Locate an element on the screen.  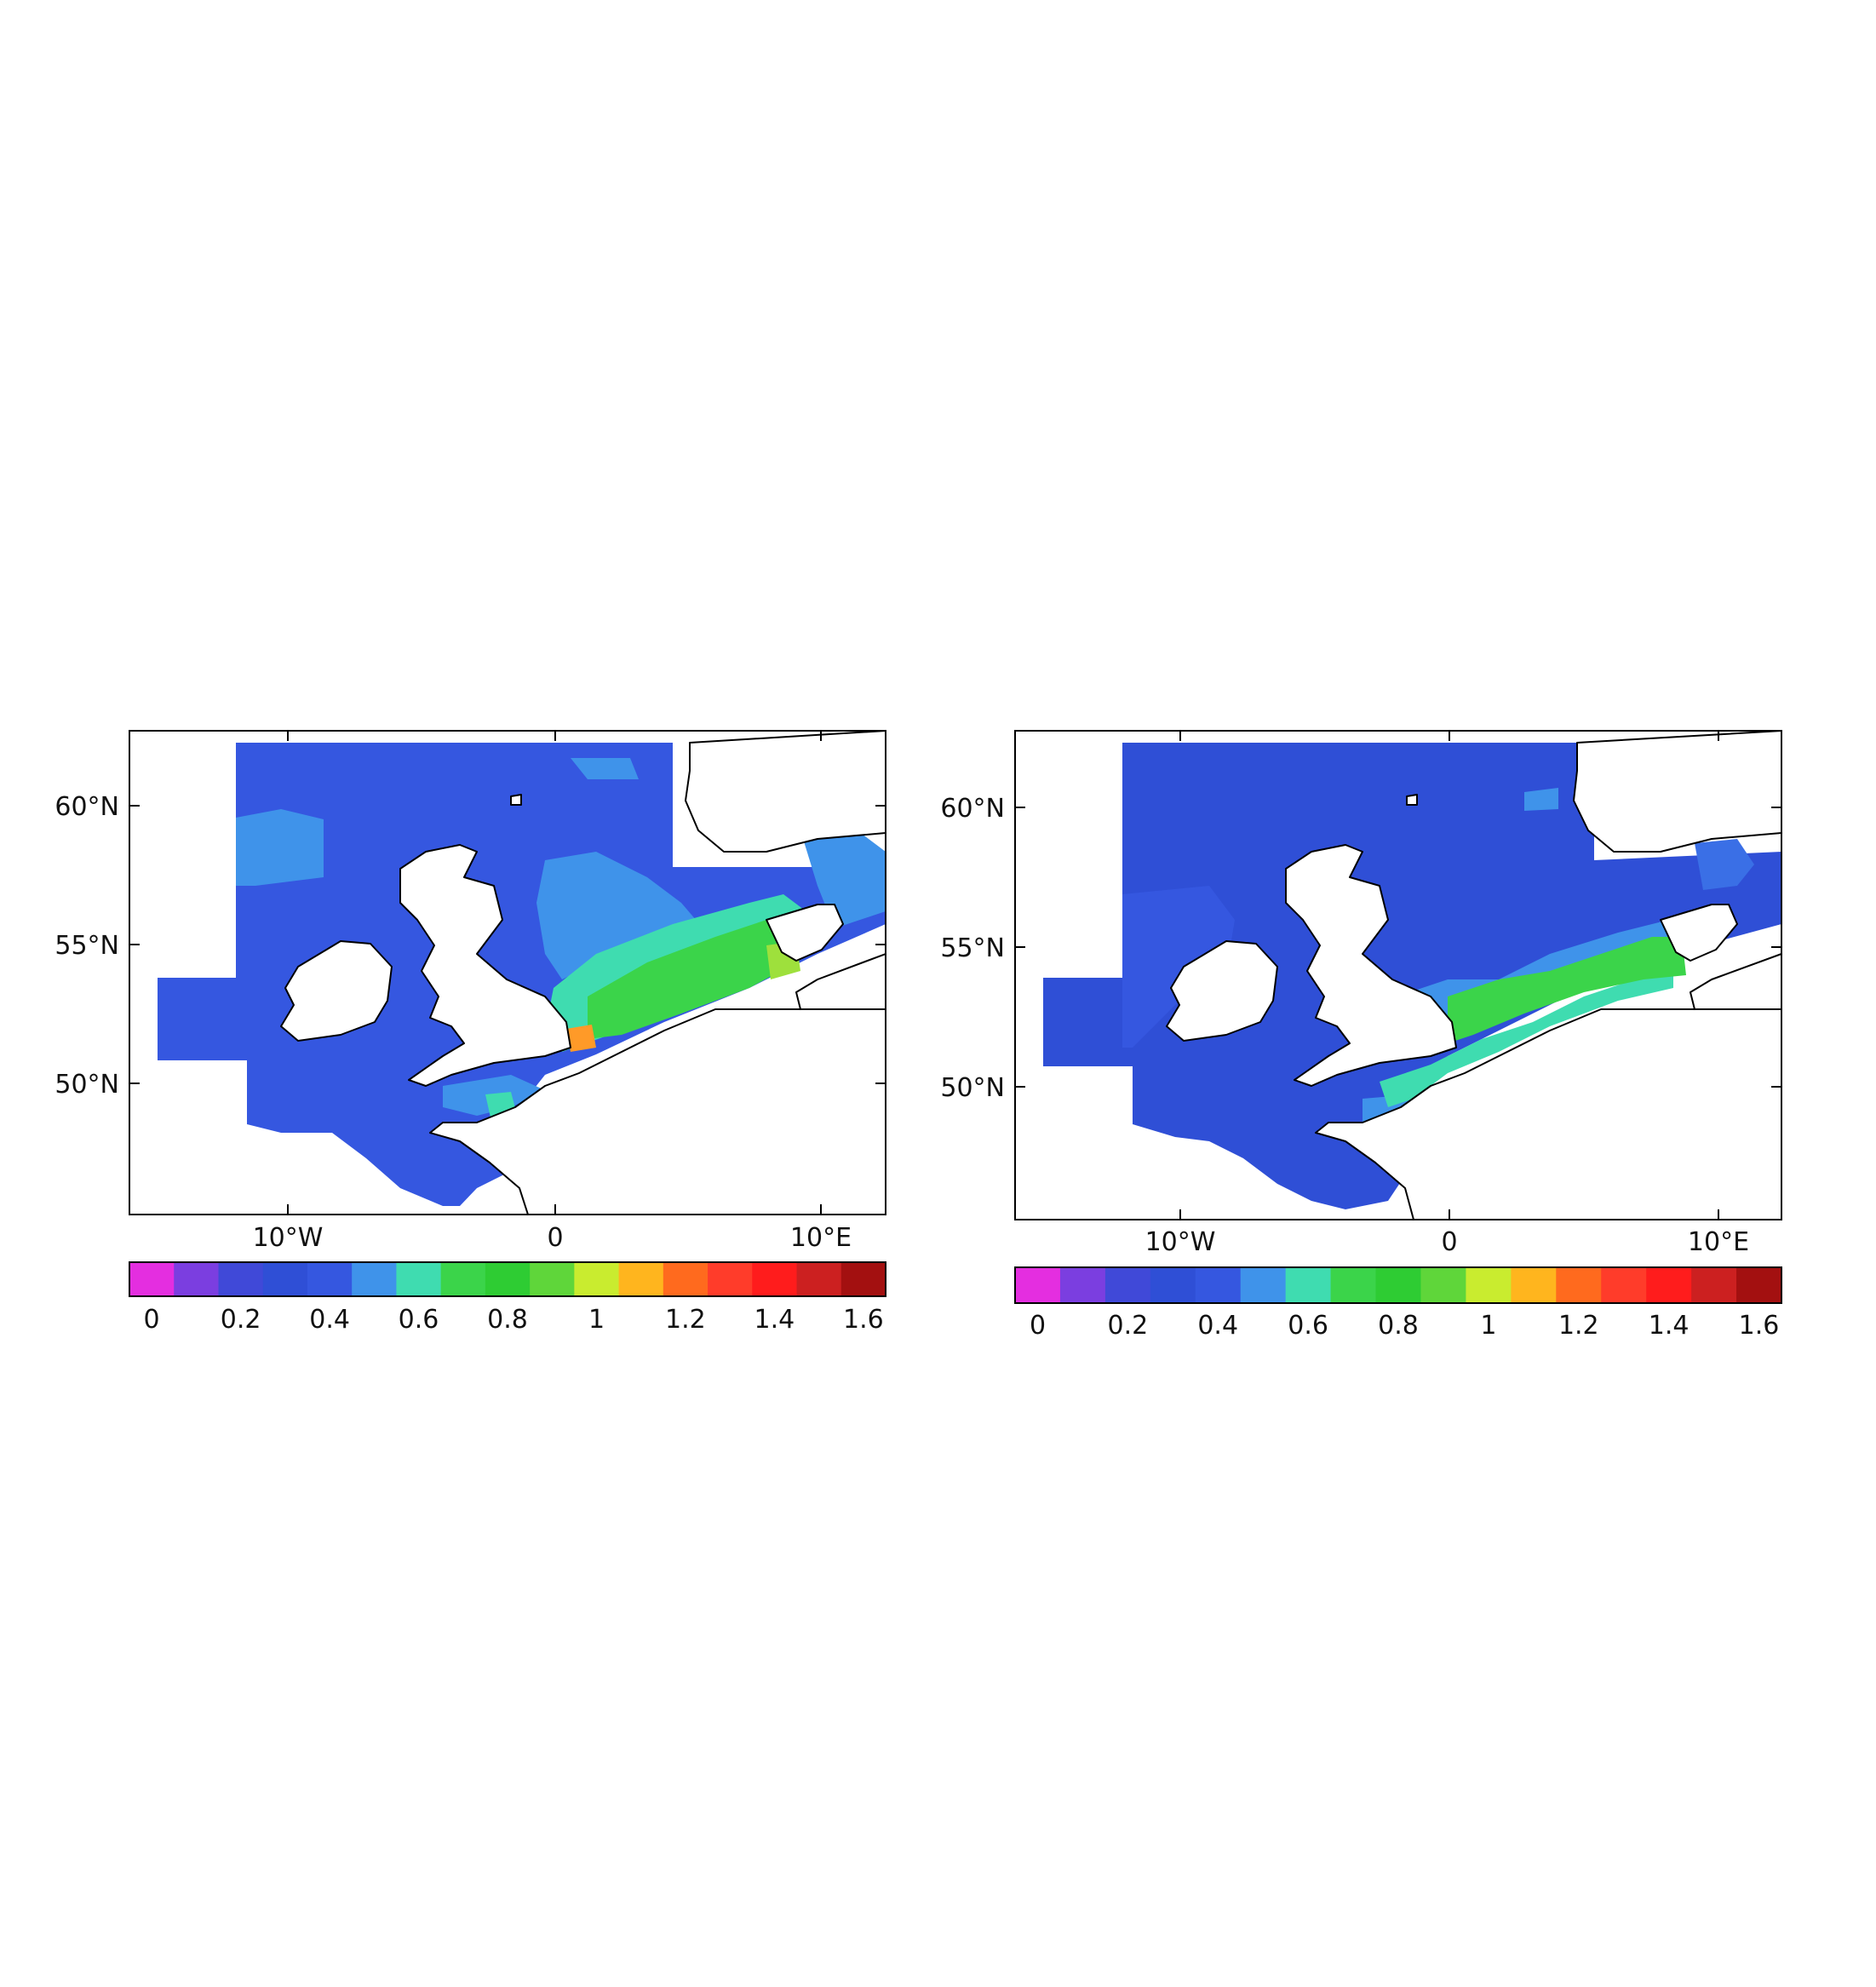
sea-field-hotspot is located at coordinates (581, 1039).